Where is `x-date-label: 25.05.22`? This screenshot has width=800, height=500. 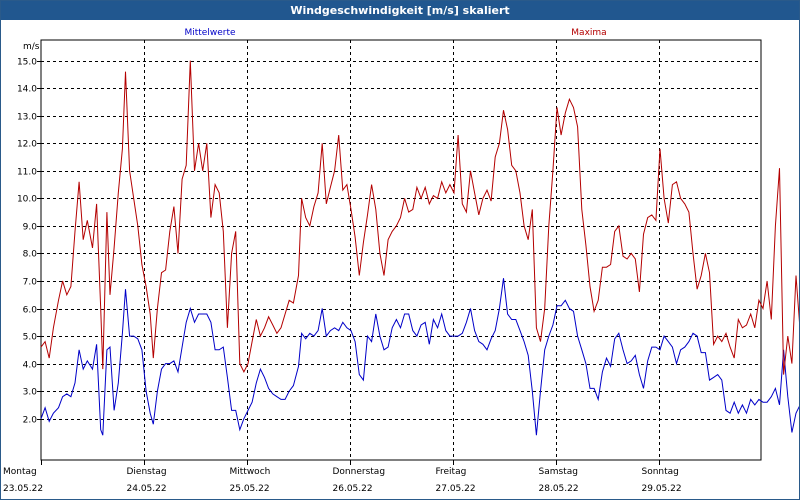 x-date-label: 25.05.22 is located at coordinates (250, 489).